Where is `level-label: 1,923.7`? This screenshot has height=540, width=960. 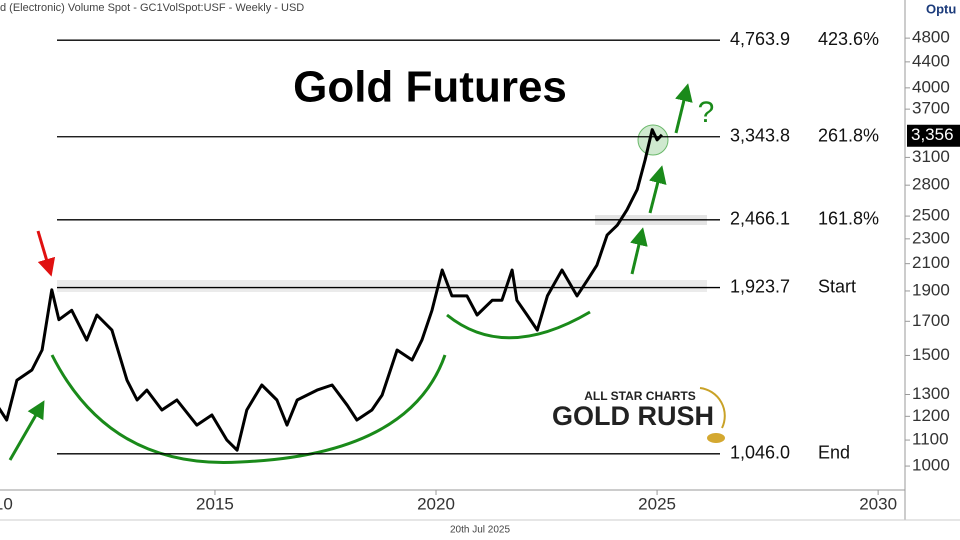
level-label: 1,923.7 is located at coordinates (760, 286).